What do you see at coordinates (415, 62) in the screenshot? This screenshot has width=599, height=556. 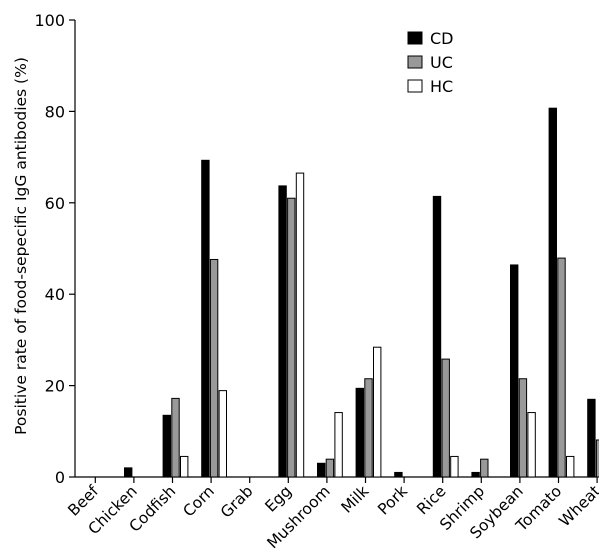 I see `legend-swatch-uc` at bounding box center [415, 62].